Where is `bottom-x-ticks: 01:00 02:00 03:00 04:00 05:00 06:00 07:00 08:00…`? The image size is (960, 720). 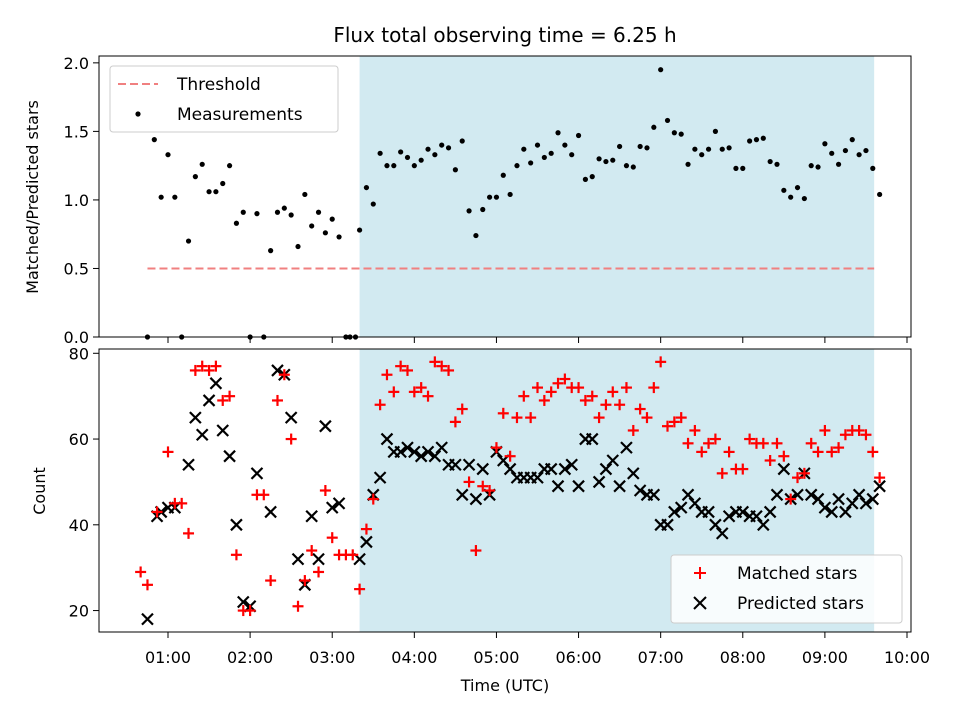 bottom-x-ticks: 01:00 02:00 03:00 04:00 05:00 06:00 07:00 08:00… is located at coordinates (537, 649).